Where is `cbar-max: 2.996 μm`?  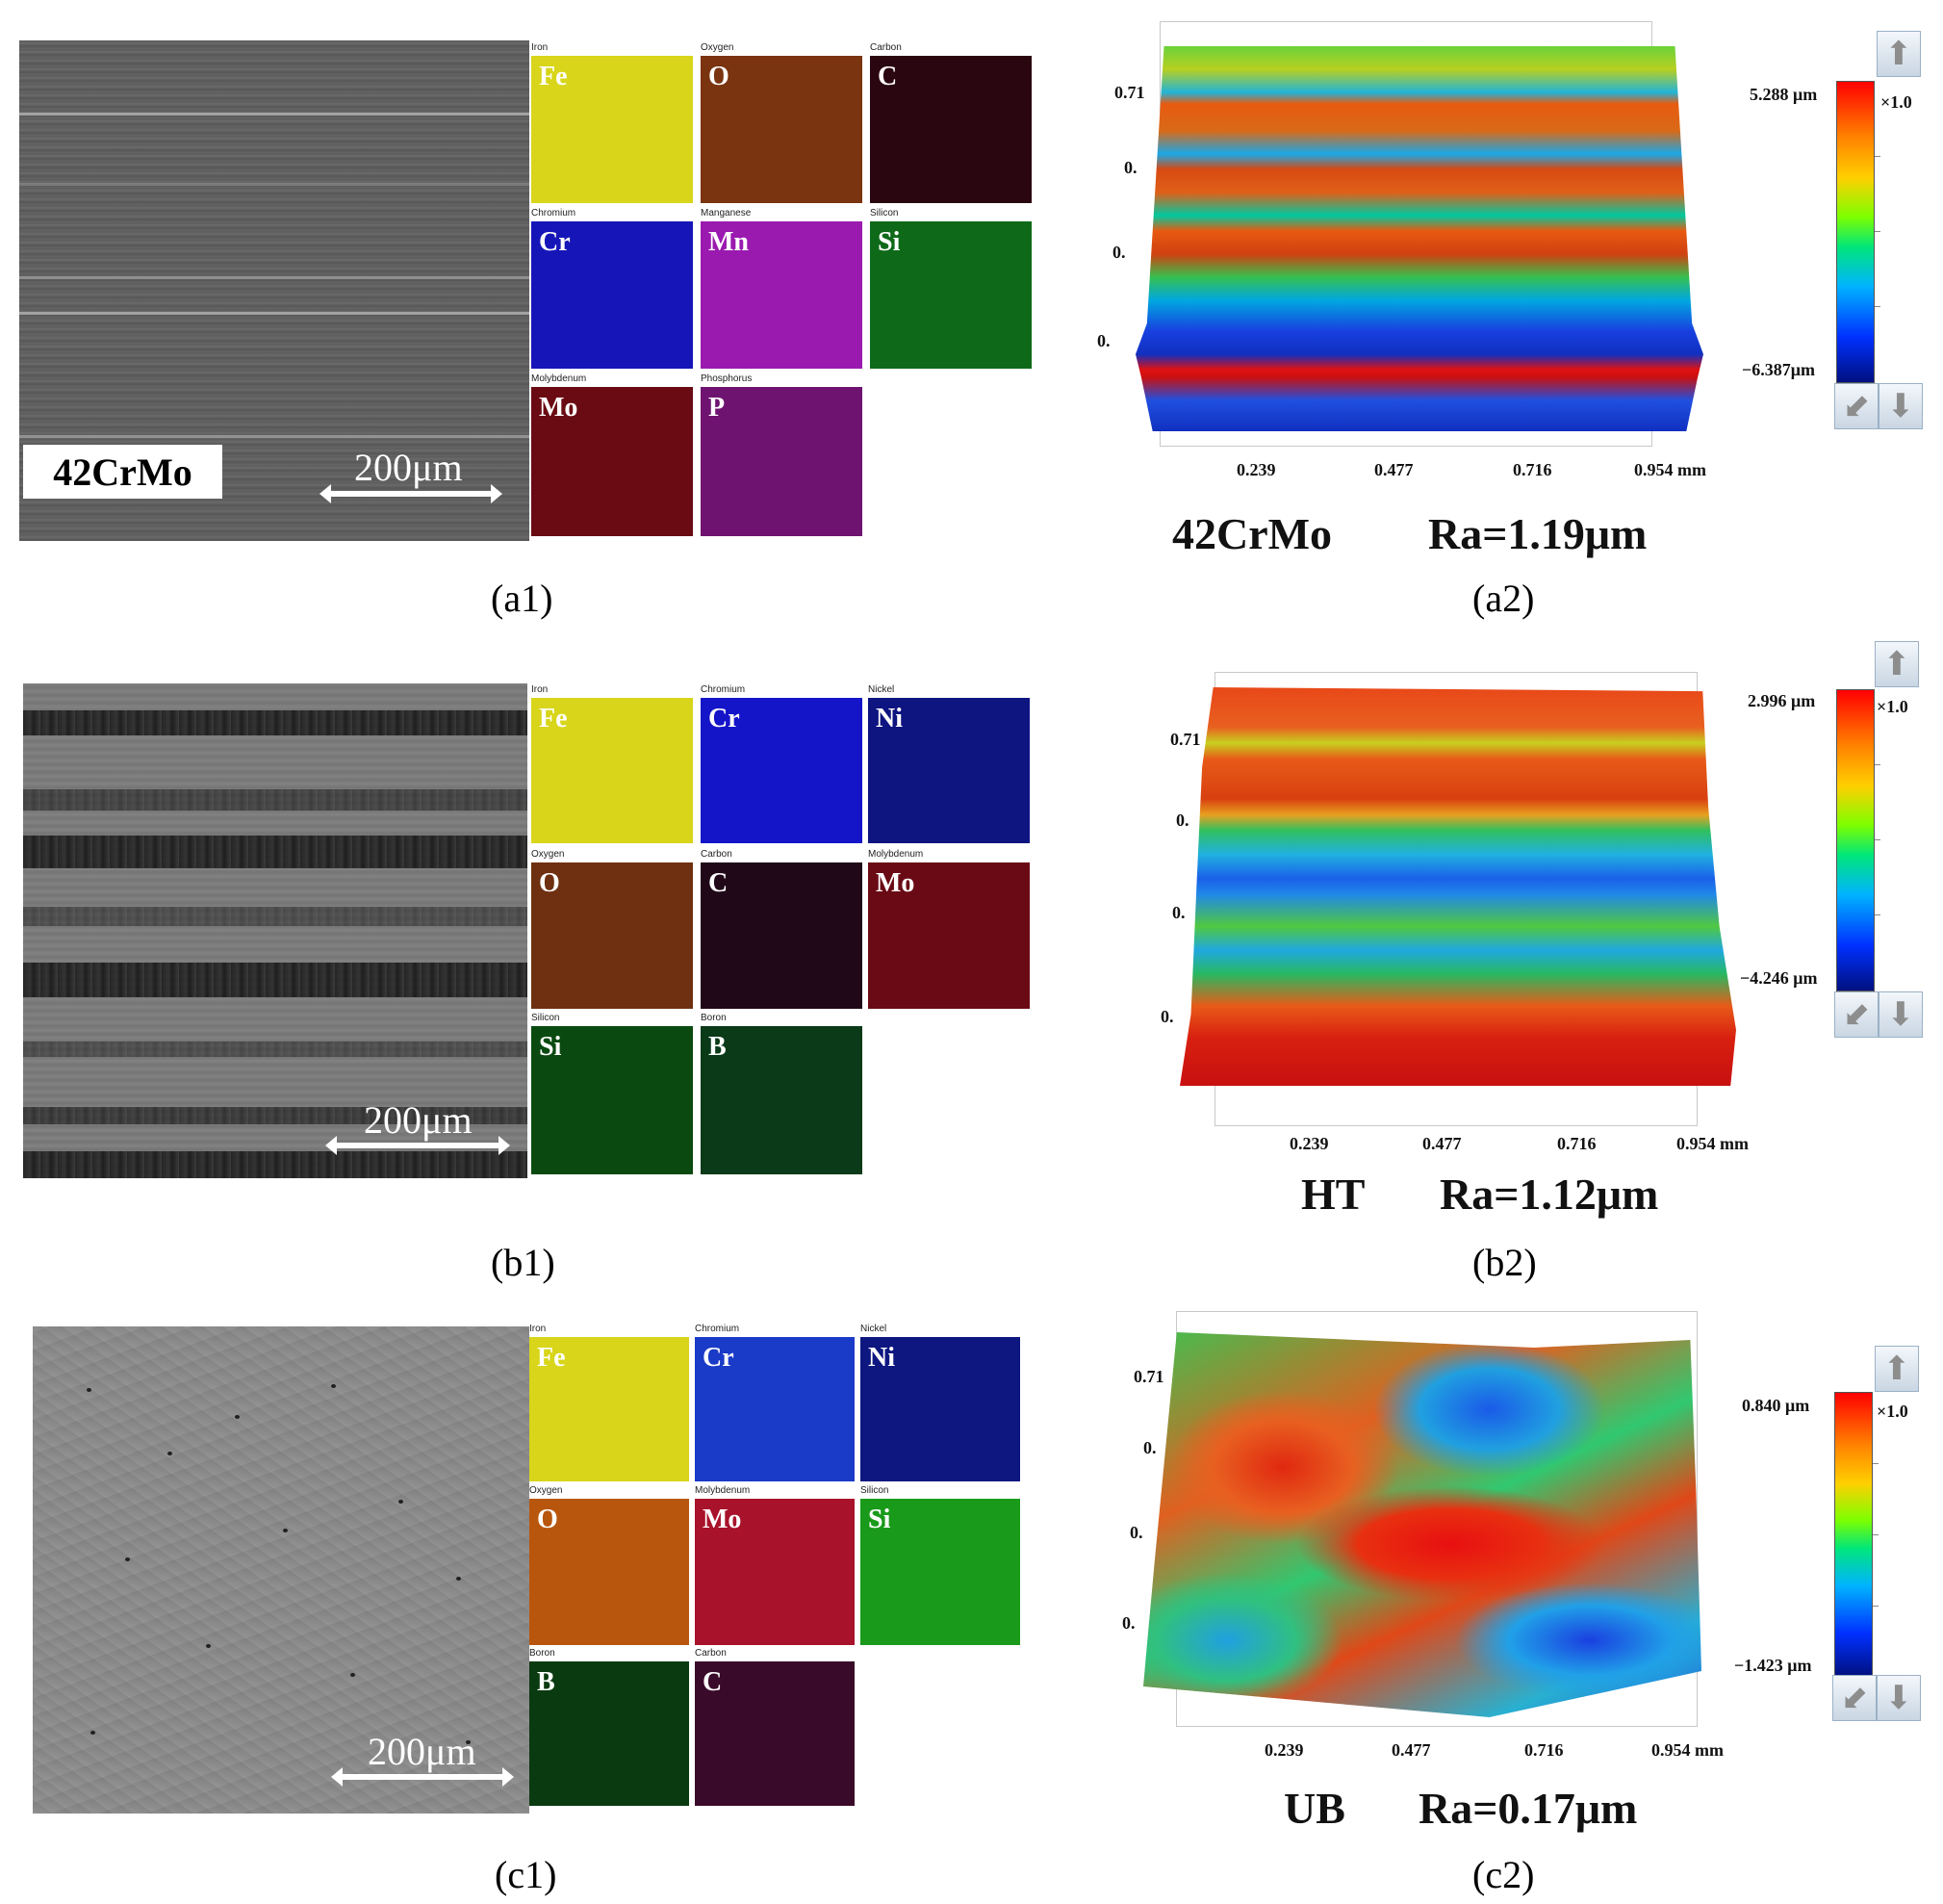
cbar-max: 2.996 μm is located at coordinates (1782, 701).